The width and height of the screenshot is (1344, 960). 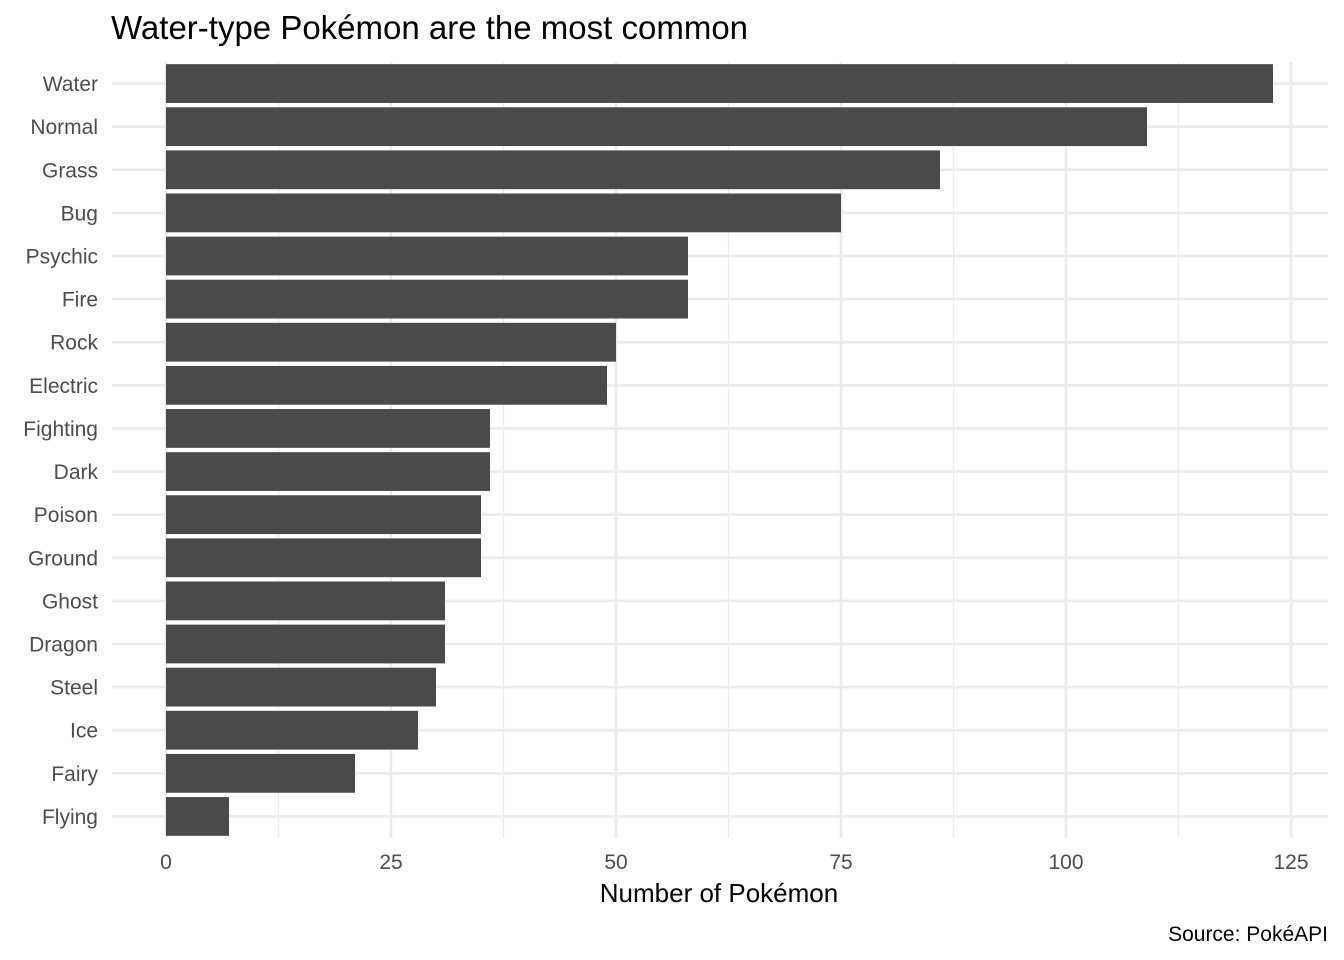 What do you see at coordinates (323, 558) in the screenshot?
I see `bar-ground` at bounding box center [323, 558].